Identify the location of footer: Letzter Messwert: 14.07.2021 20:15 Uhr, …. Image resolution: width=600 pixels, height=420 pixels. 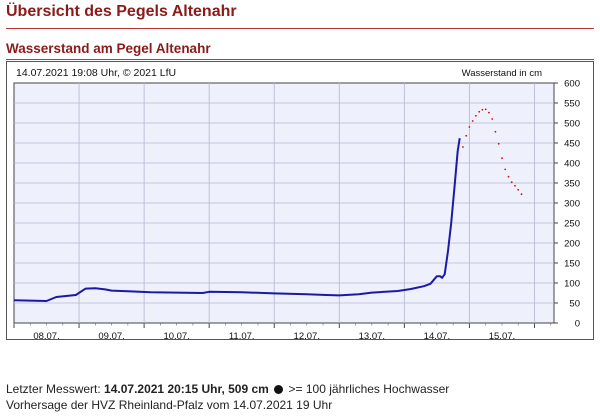
(227, 397).